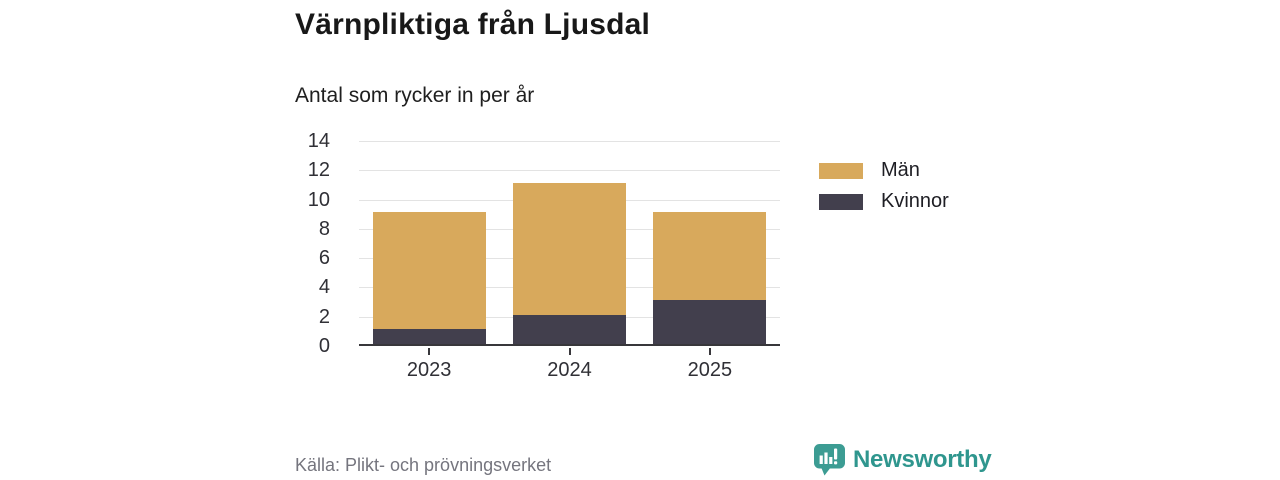  What do you see at coordinates (415, 95) in the screenshot?
I see `chart-subtitle: Antal som rycker in per år` at bounding box center [415, 95].